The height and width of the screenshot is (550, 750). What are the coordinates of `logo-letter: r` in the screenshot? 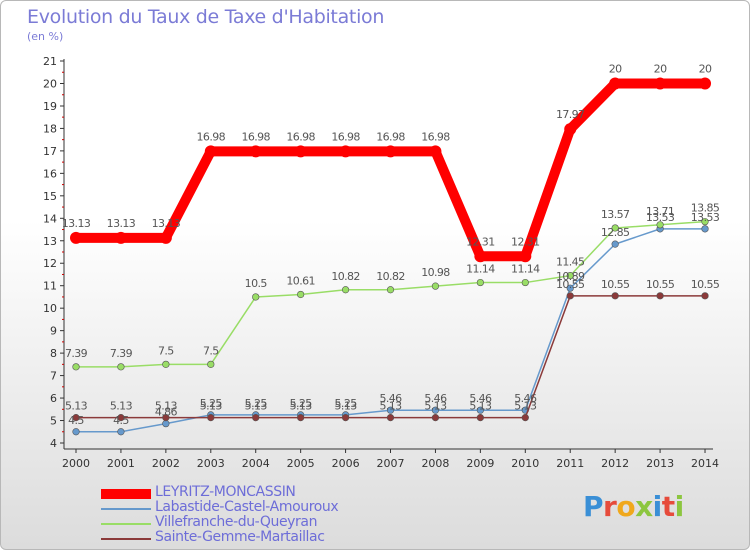 It's located at (610, 506).